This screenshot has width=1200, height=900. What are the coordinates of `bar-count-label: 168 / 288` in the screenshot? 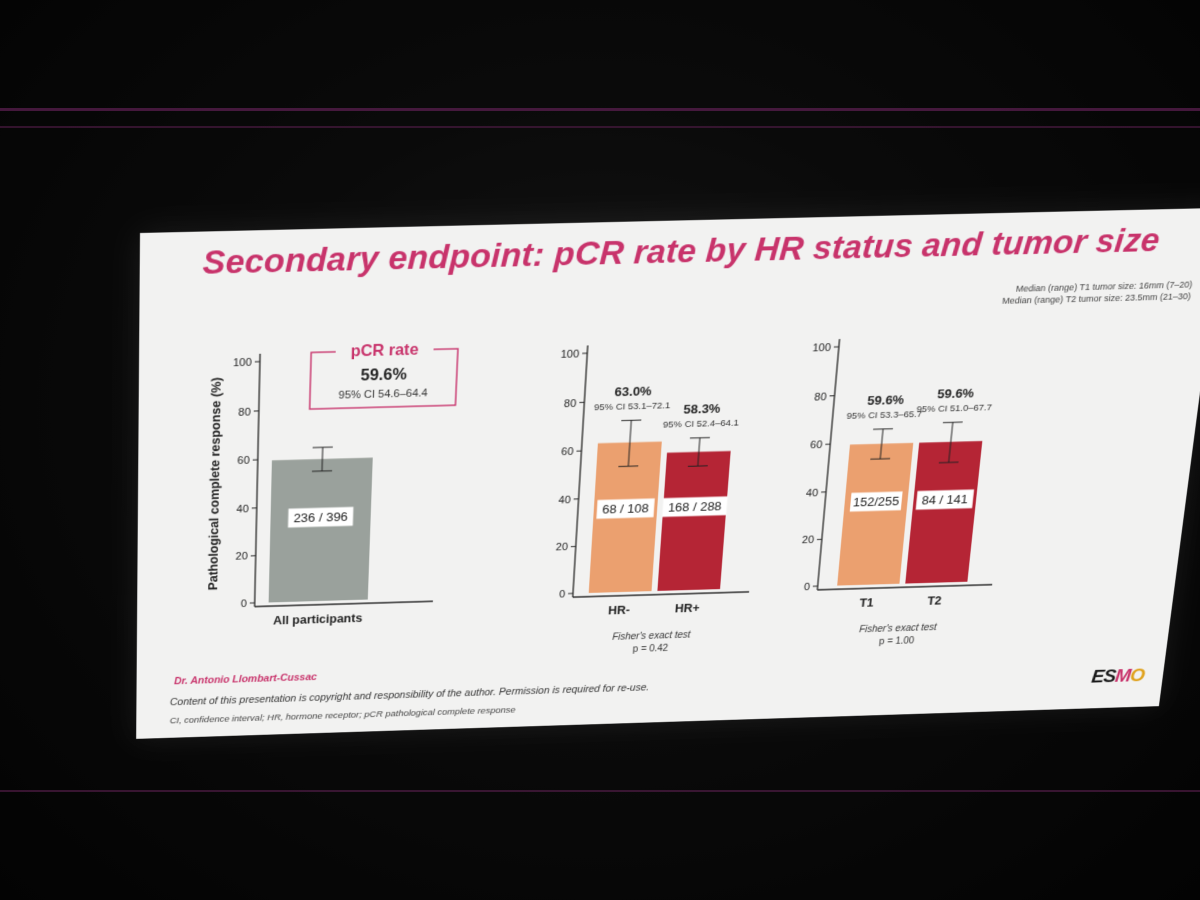 It's located at (695, 507).